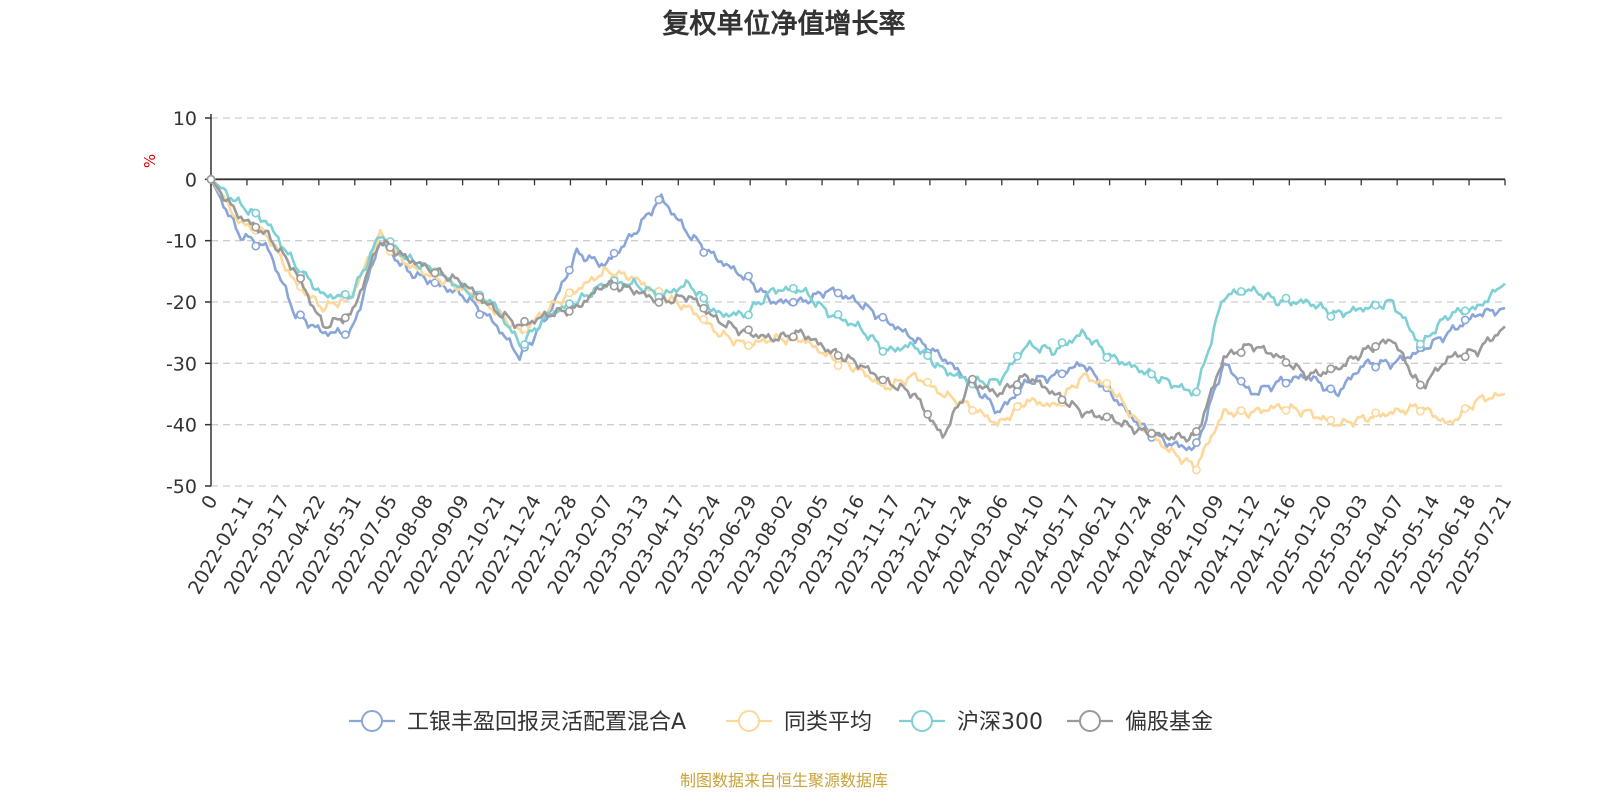 The width and height of the screenshot is (1600, 800). What do you see at coordinates (209, 502) in the screenshot?
I see `x-tick-label: 0` at bounding box center [209, 502].